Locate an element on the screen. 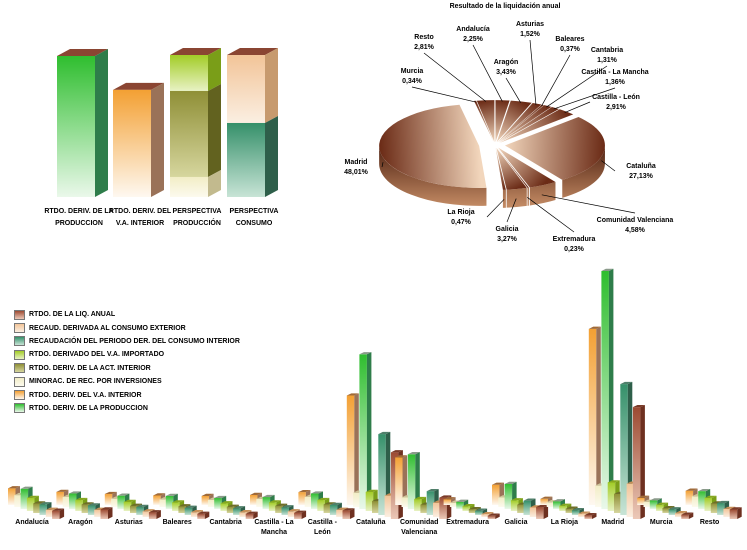 Image resolution: width=747 pixels, height=550 pixels. bar-andalucia-va_importado is located at coordinates (30, 504).